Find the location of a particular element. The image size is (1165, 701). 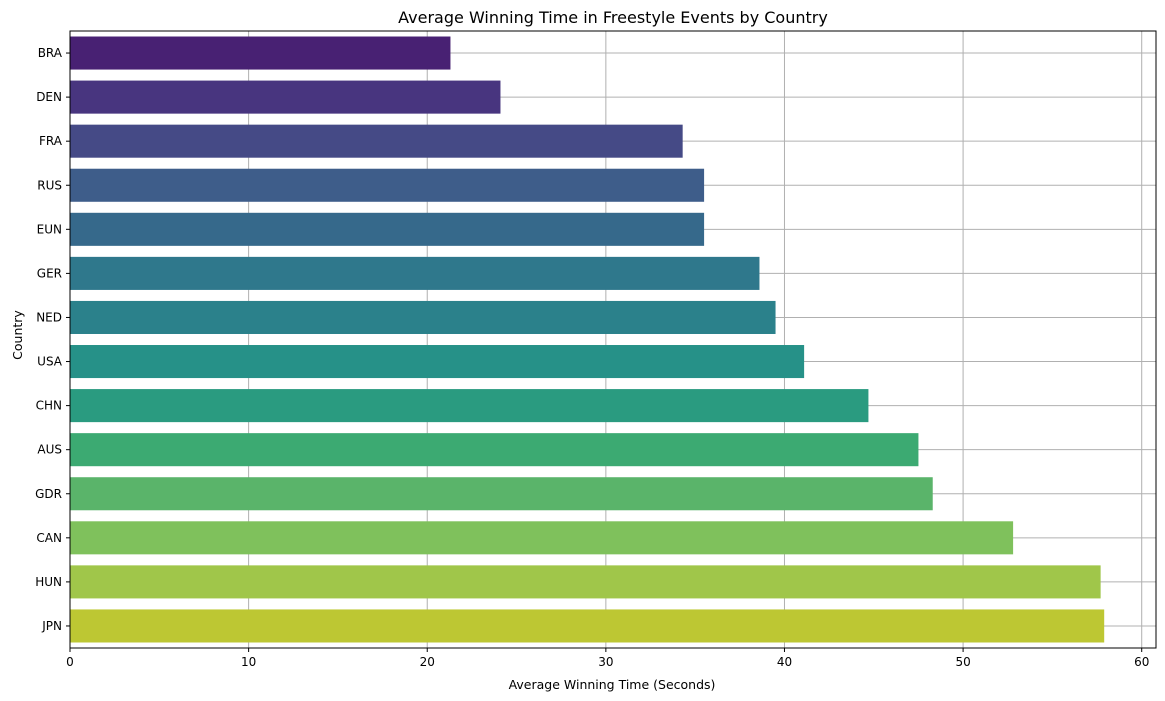

y-tick-label: DEN is located at coordinates (49, 97).